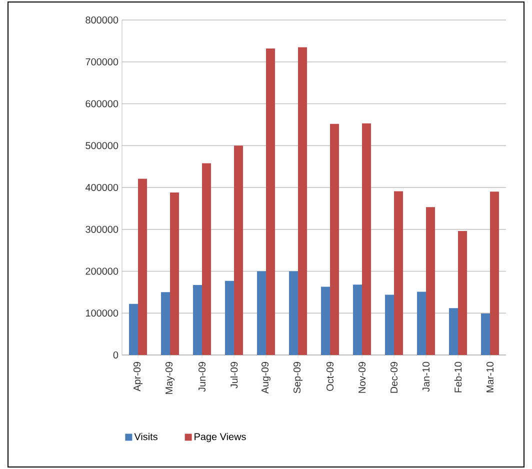 The image size is (532, 469). I want to click on y-tick-label: 0, so click(115, 355).